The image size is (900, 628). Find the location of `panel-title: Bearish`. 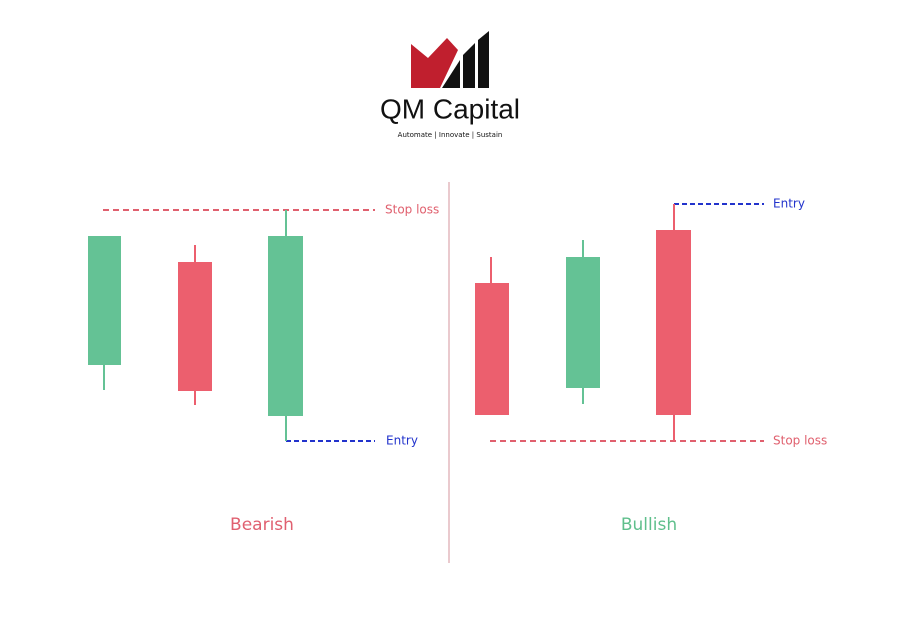

panel-title: Bearish is located at coordinates (262, 525).